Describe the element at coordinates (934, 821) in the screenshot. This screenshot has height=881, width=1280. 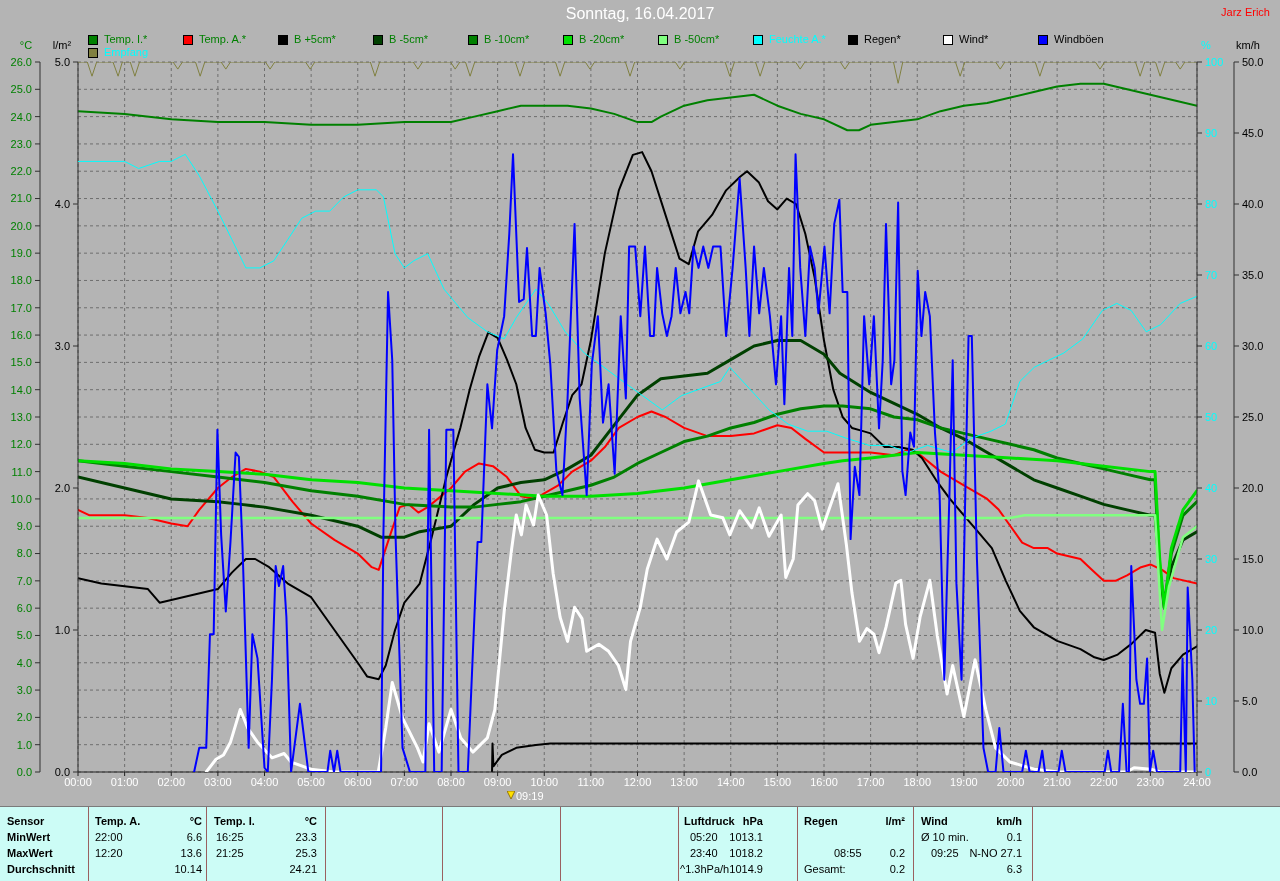
I see `text: Wind` at that location.